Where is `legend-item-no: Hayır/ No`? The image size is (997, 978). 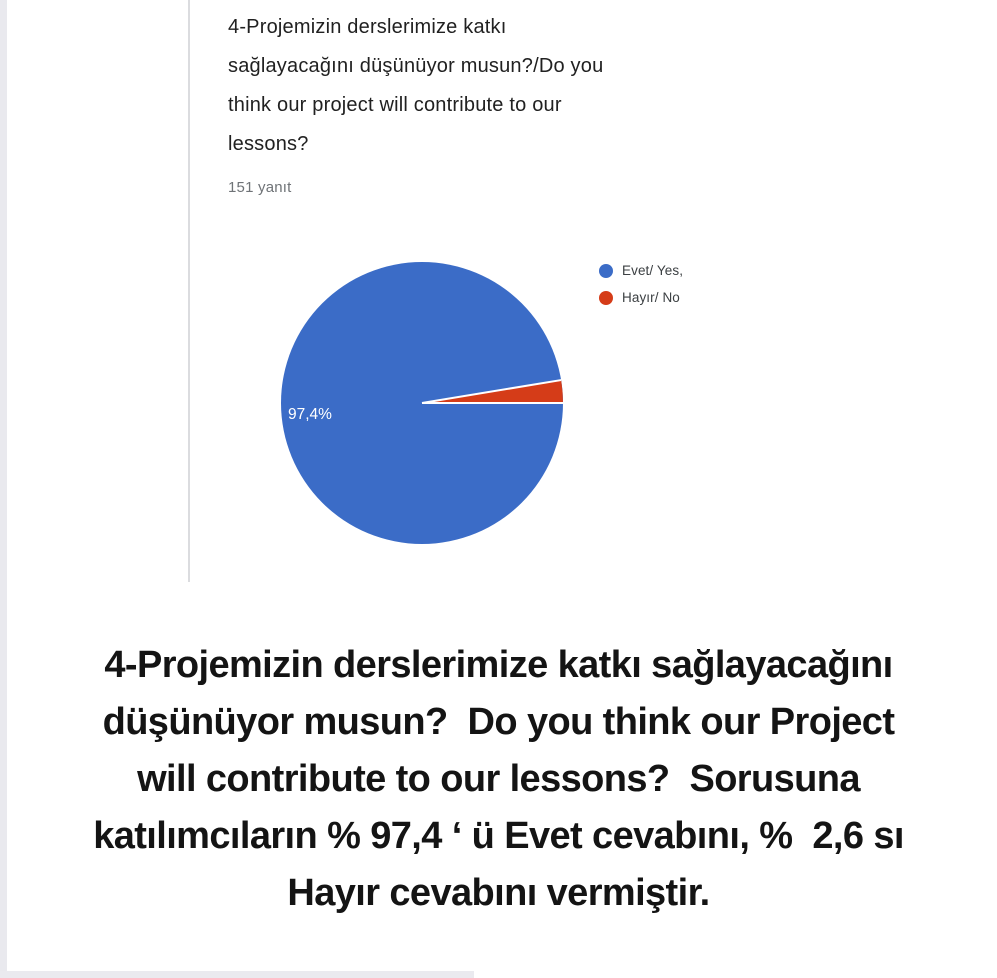 legend-item-no: Hayır/ No is located at coordinates (641, 297).